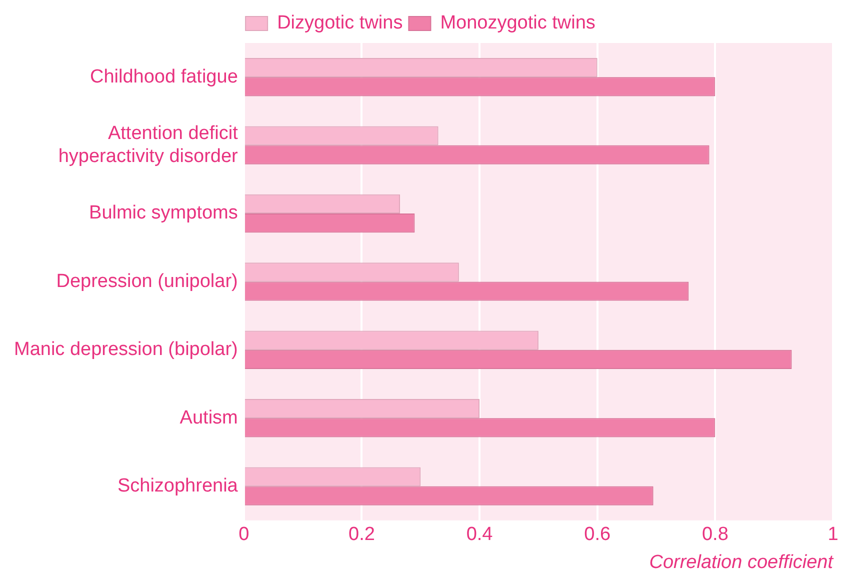 The height and width of the screenshot is (586, 853). What do you see at coordinates (715, 535) in the screenshot?
I see `x-tick-label: 0.8` at bounding box center [715, 535].